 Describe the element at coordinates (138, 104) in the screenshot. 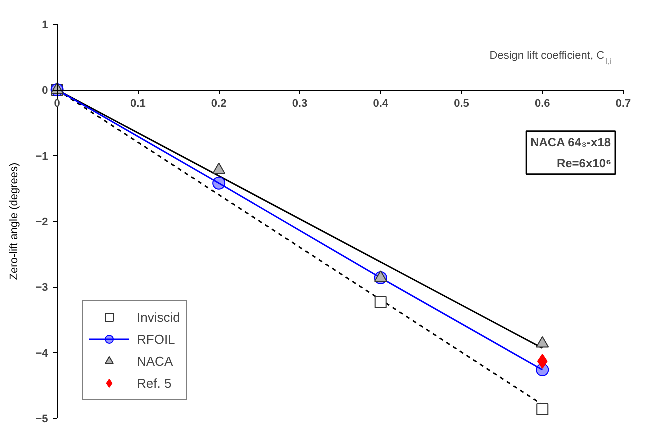

I see `x-tick-label: 0.1` at that location.